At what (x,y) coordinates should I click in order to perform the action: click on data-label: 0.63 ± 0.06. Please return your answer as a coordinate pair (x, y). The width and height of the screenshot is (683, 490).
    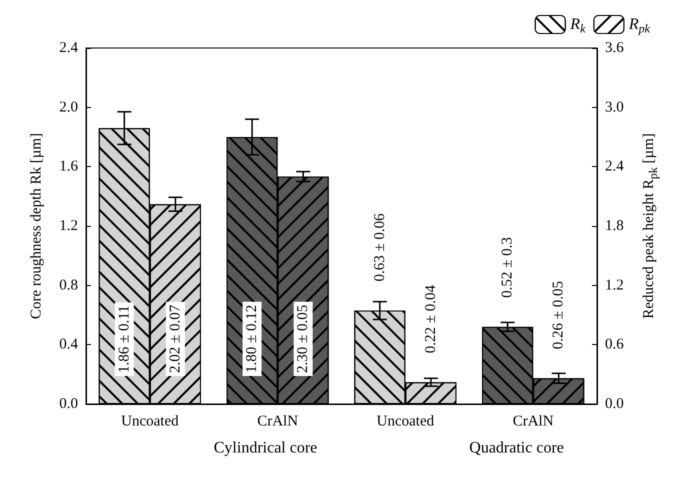
    Looking at the image, I should click on (380, 247).